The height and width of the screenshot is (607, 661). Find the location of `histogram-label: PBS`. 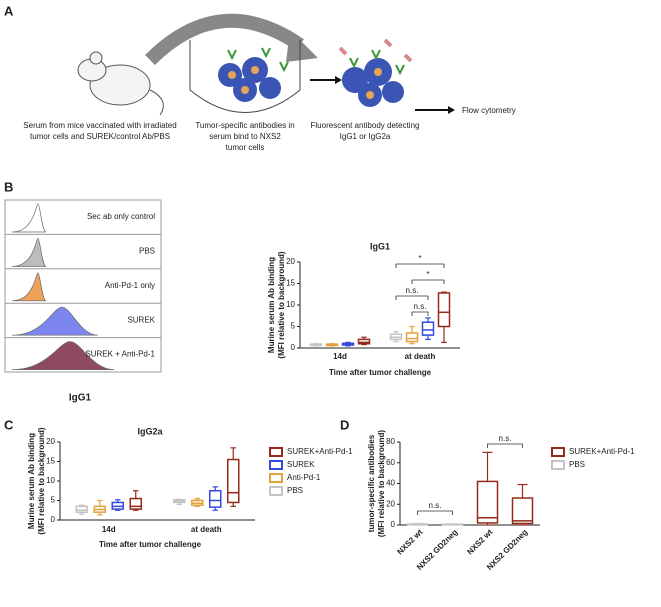

histogram-label: PBS is located at coordinates (147, 251).